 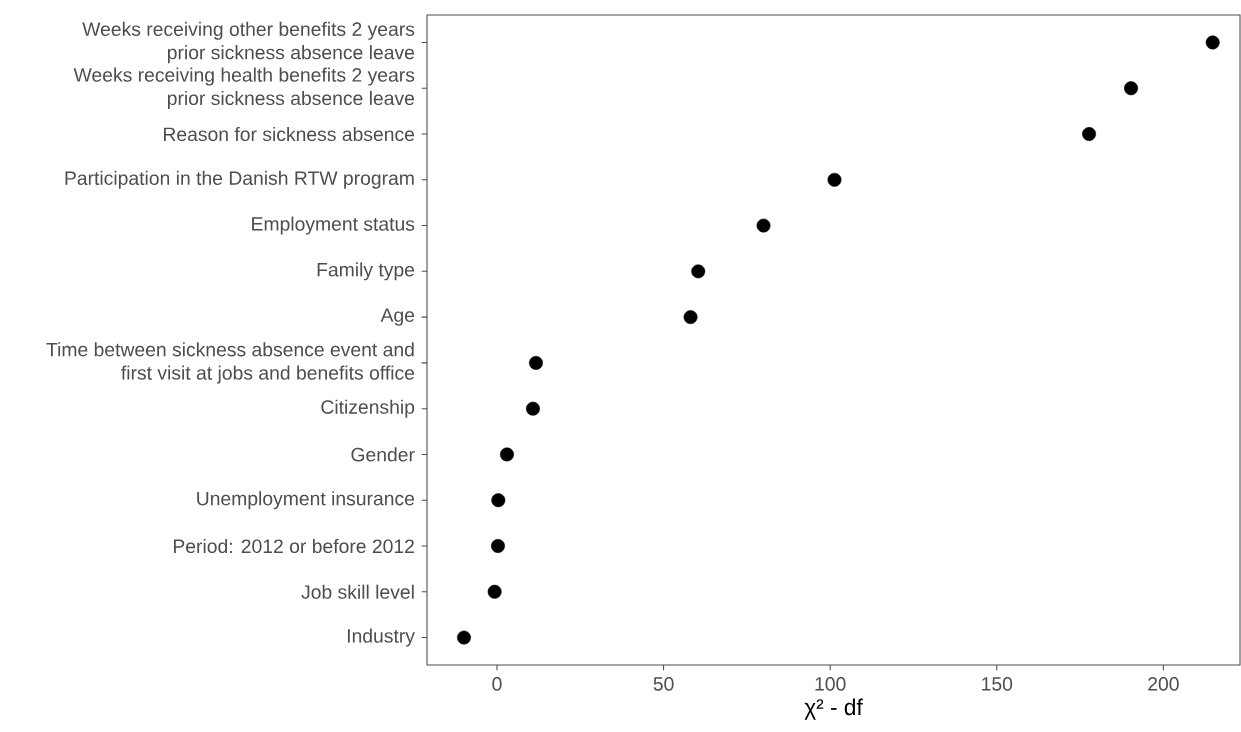 What do you see at coordinates (289, 134) in the screenshot?
I see `y-tick-label: Reason for sickness absence` at bounding box center [289, 134].